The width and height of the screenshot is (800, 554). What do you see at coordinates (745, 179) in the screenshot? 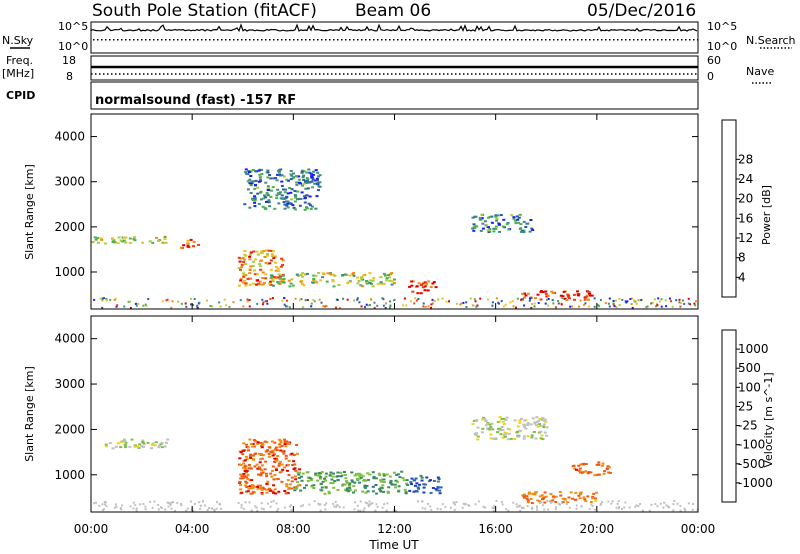
I see `colorbar-tick-label: 24` at bounding box center [745, 179].